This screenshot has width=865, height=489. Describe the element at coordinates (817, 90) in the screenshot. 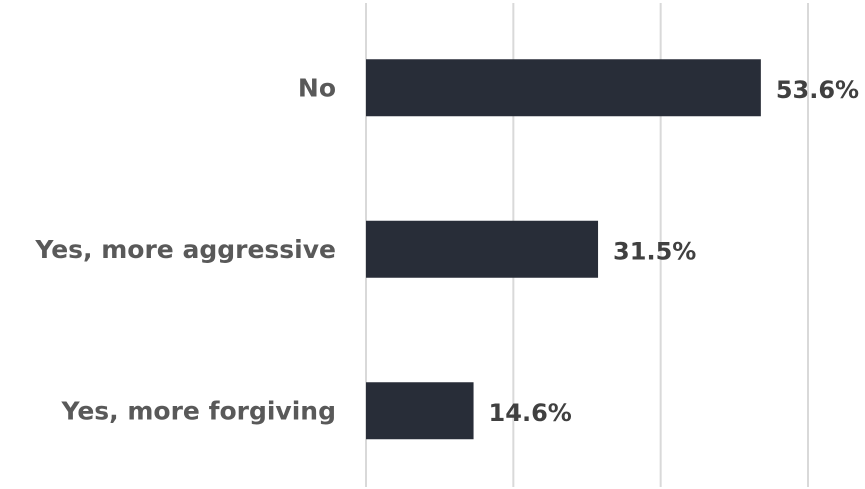

I see `value-label-0: 53.6%` at that location.